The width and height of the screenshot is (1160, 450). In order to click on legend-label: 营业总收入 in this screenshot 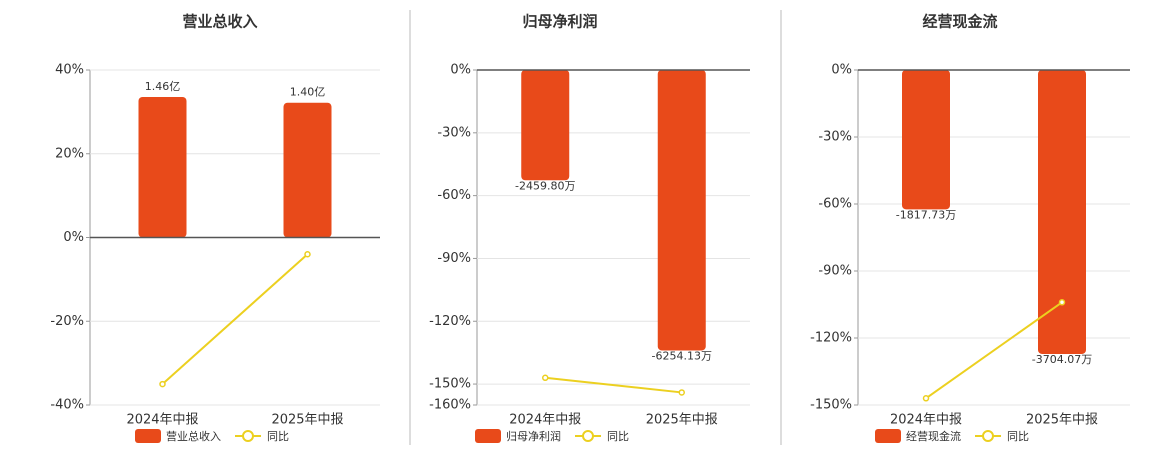, I will do `click(193, 436)`.